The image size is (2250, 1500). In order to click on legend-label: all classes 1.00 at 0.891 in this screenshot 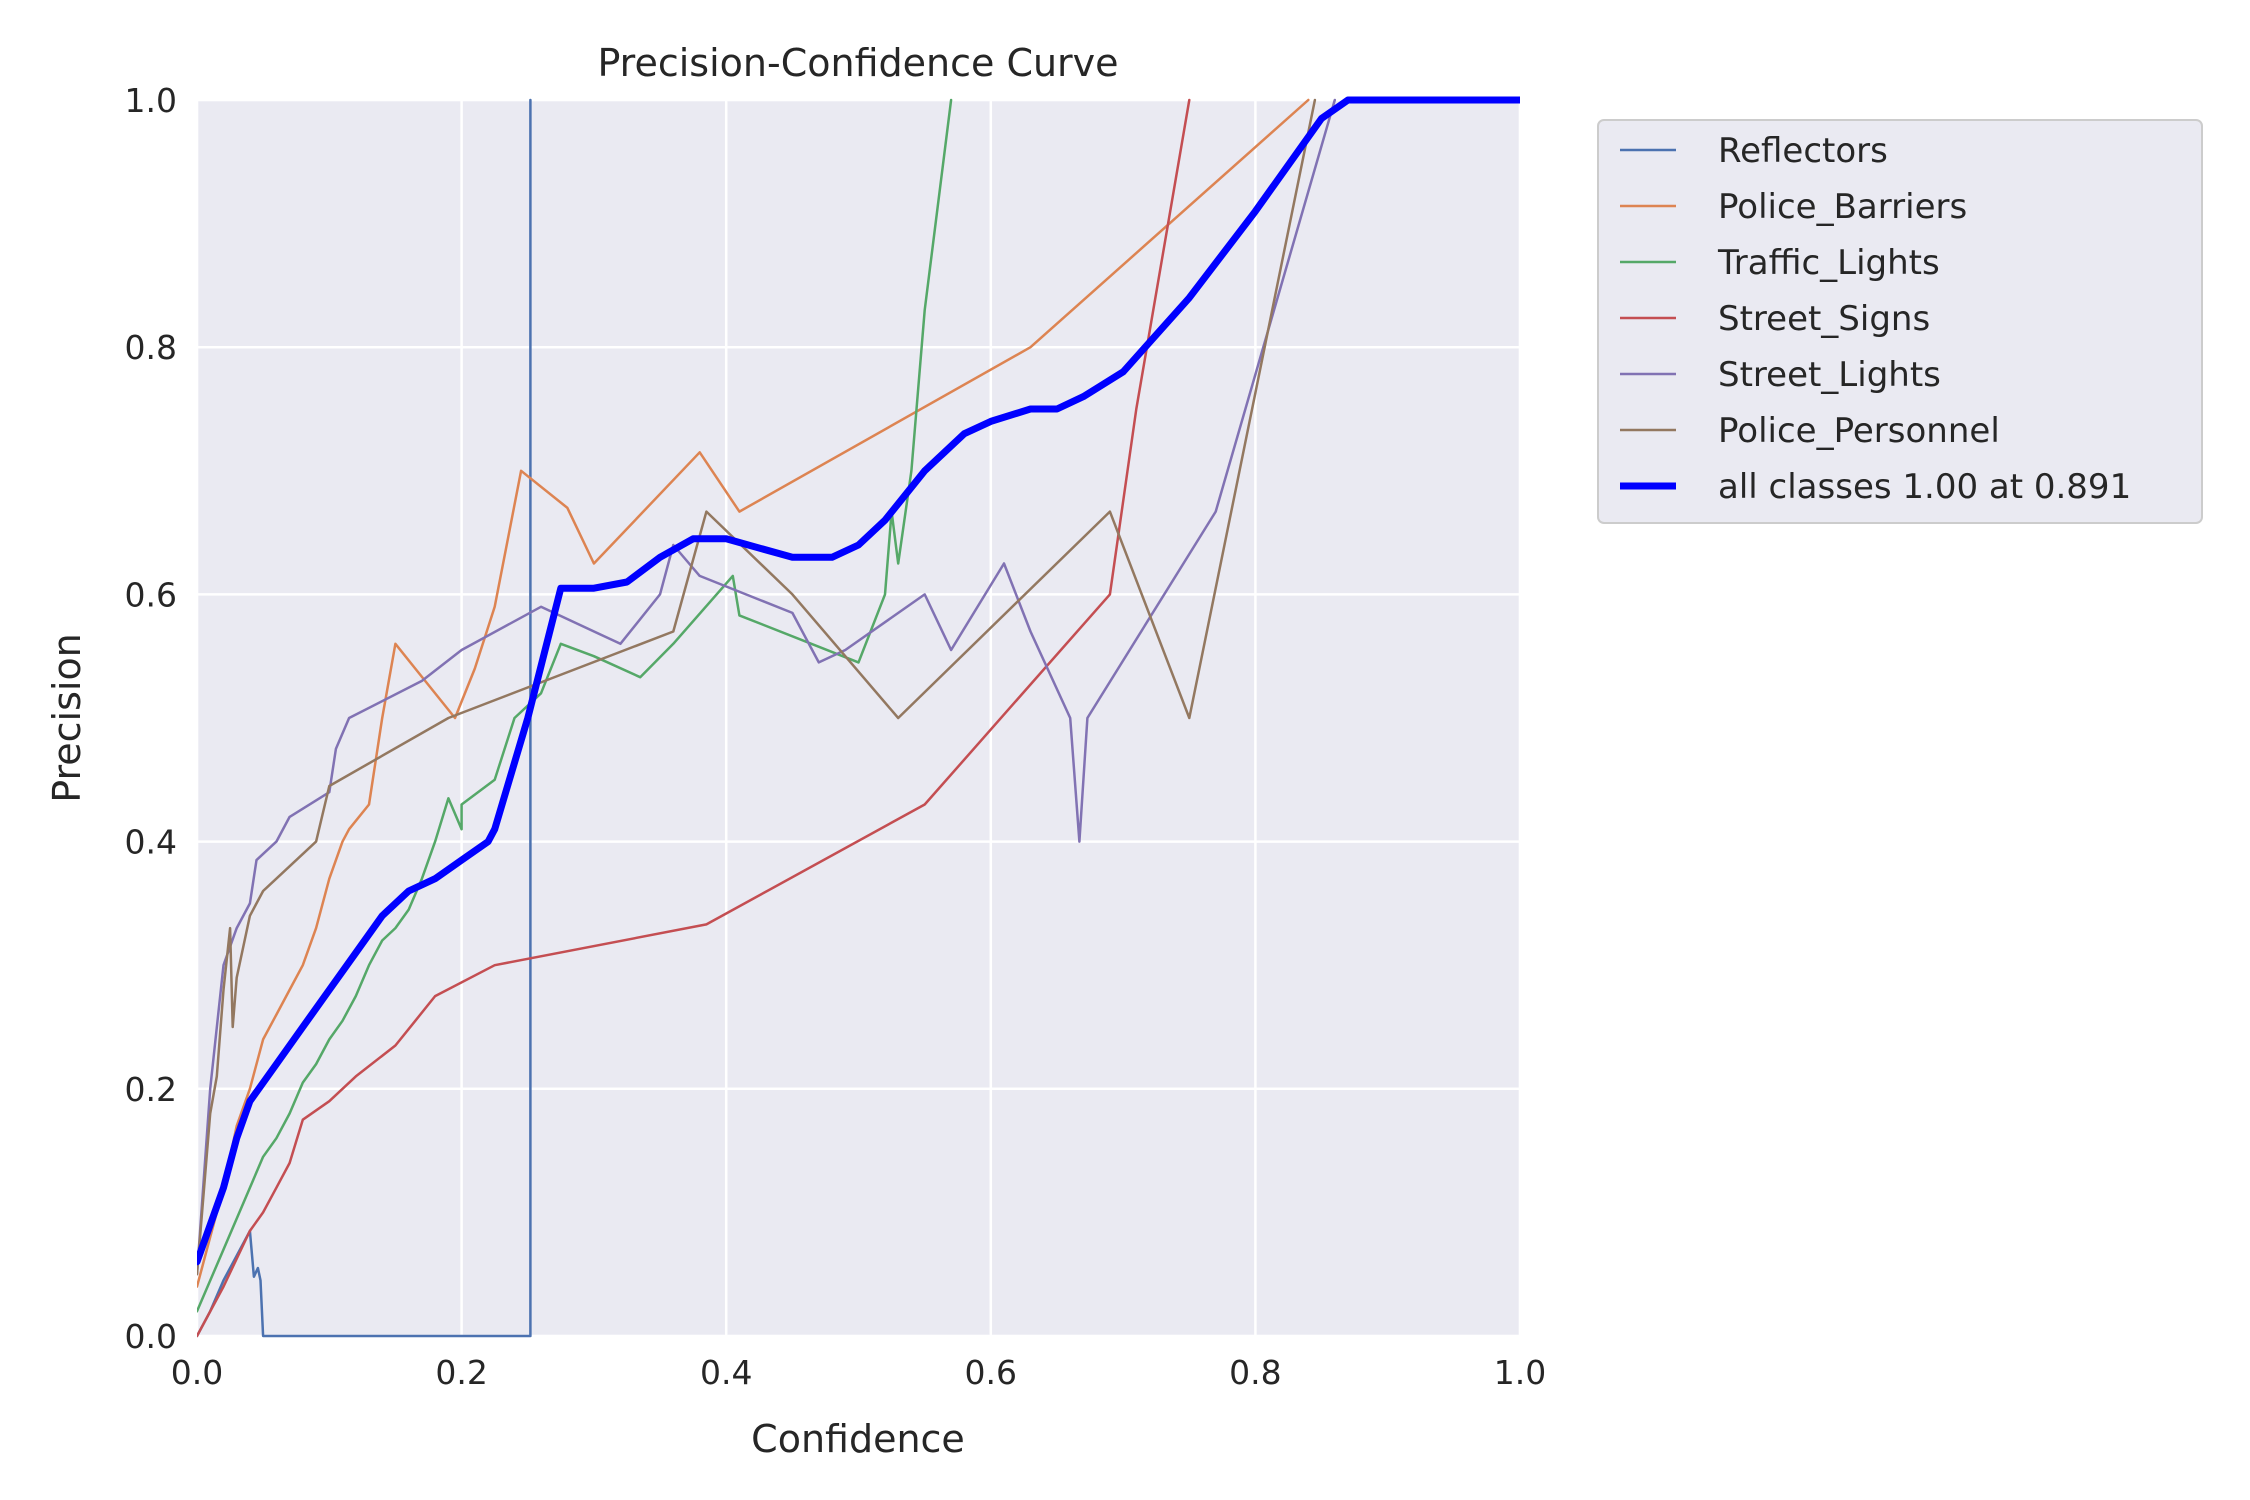, I will do `click(1924, 487)`.